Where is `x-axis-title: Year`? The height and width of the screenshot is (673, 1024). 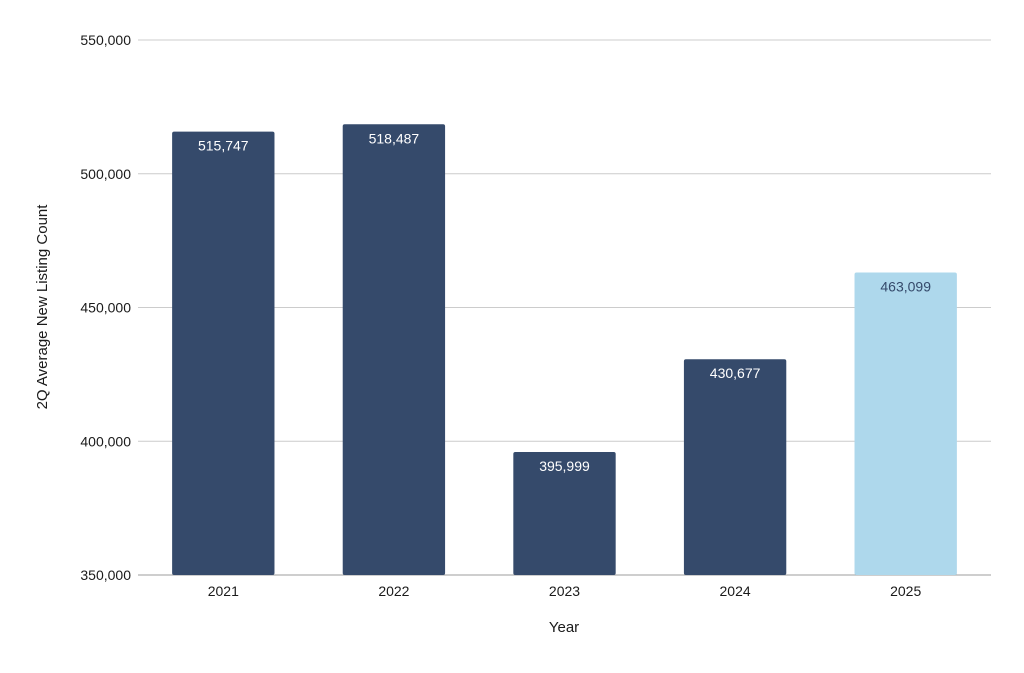
x-axis-title: Year is located at coordinates (564, 627).